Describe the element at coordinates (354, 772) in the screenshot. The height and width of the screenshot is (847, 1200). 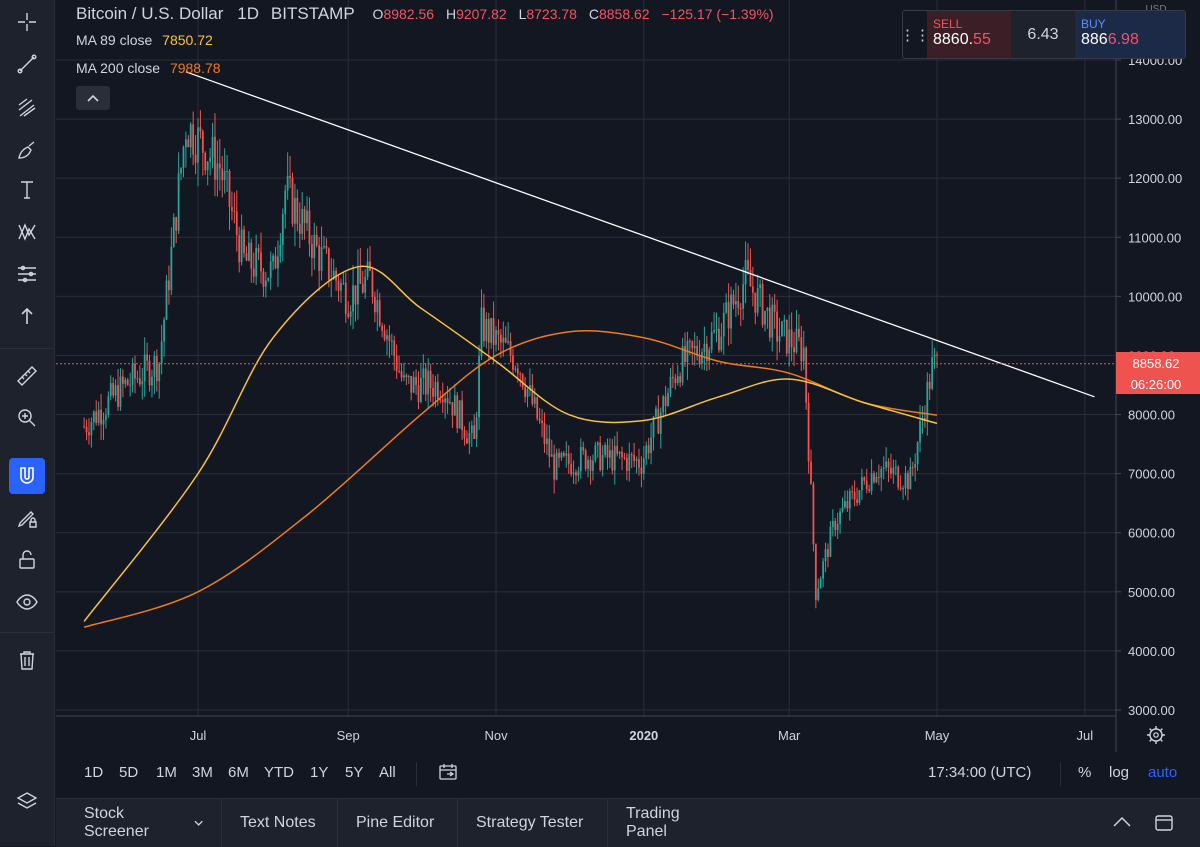
I see `range-5y: 5Y` at that location.